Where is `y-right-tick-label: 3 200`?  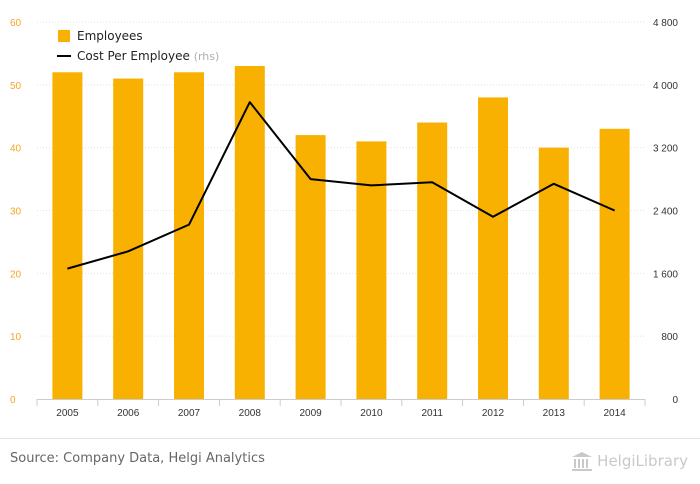
y-right-tick-label: 3 200 is located at coordinates (665, 149).